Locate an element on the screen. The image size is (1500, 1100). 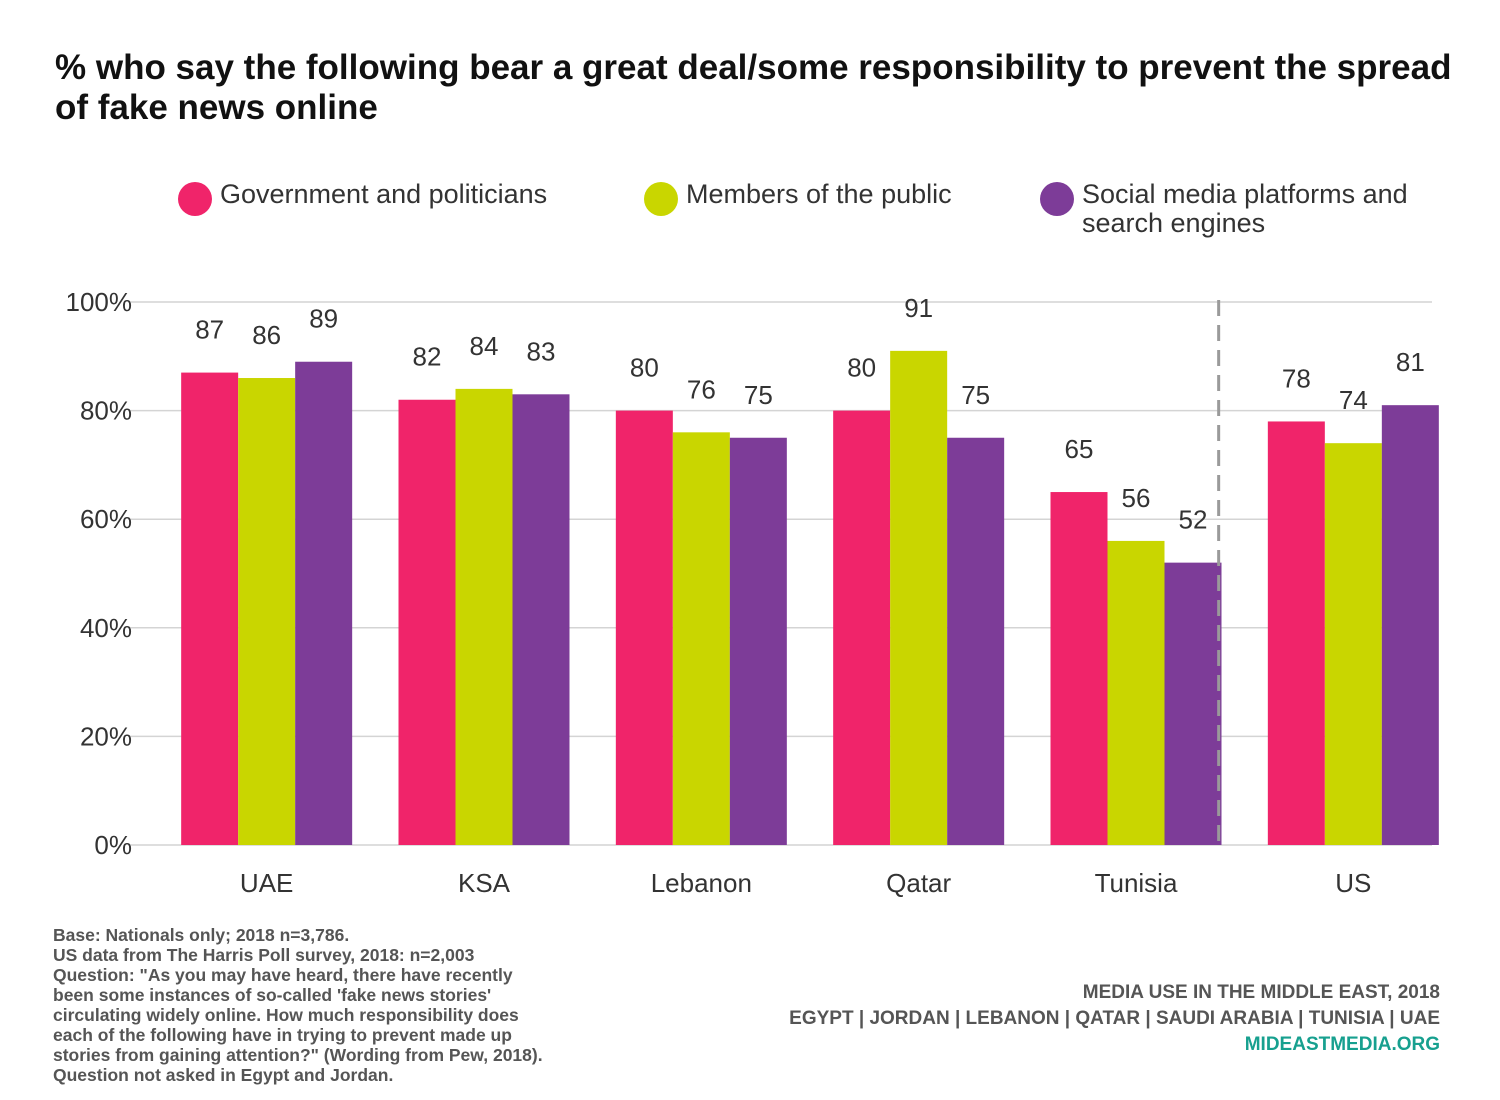
source-website: MIDEASTMEDIA.ORG is located at coordinates (1342, 1044).